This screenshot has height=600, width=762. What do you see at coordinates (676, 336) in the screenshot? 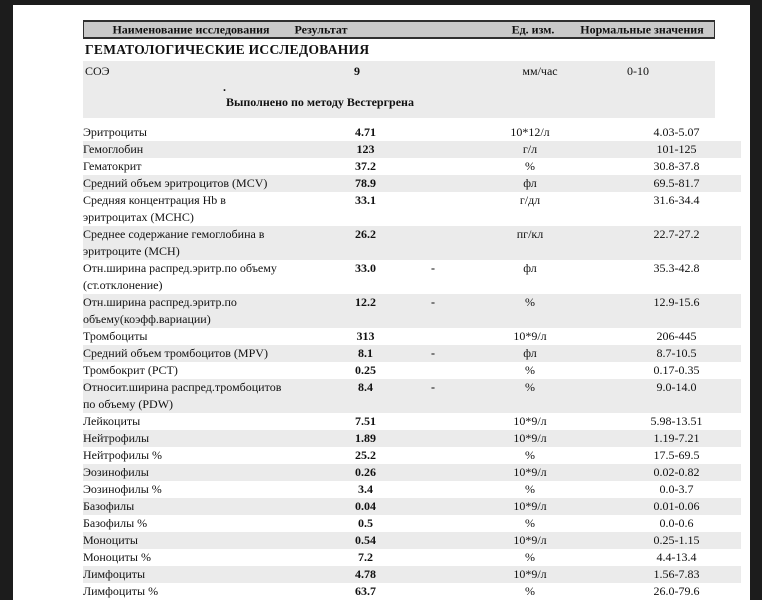
I see `normal-range-cell: 206-445` at bounding box center [676, 336].